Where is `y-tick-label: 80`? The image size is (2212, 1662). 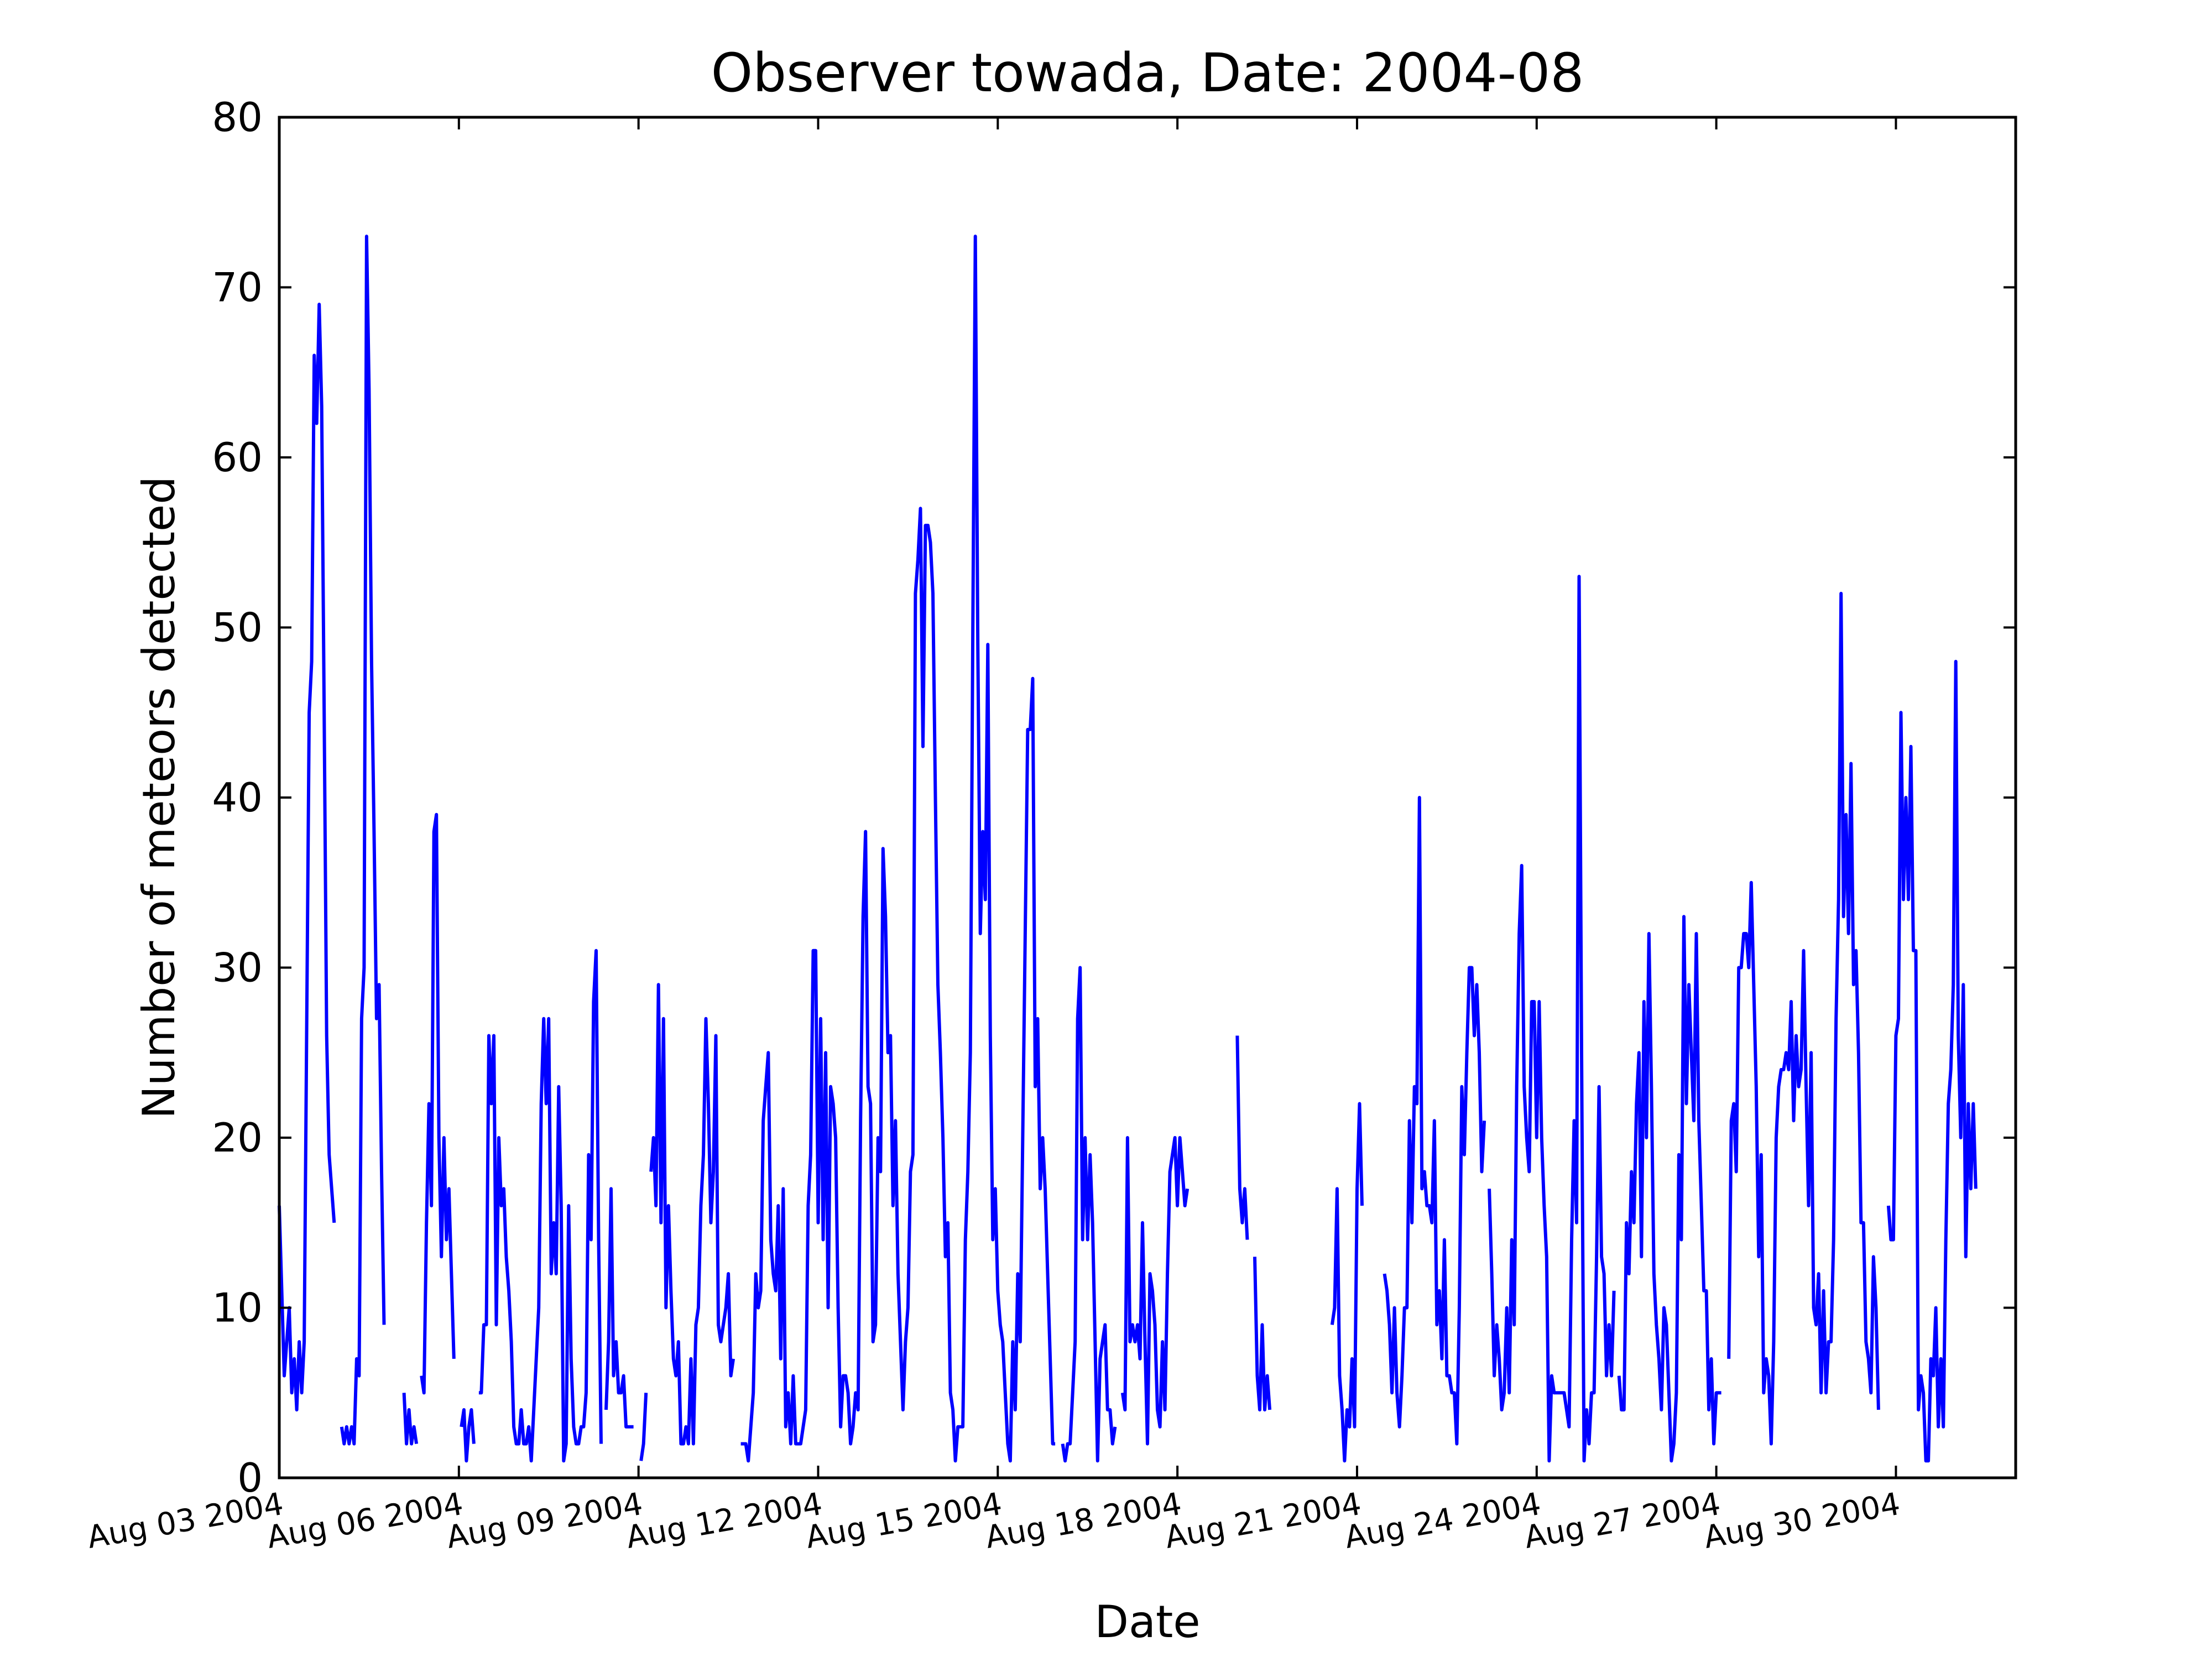 y-tick-label: 80 is located at coordinates (237, 117).